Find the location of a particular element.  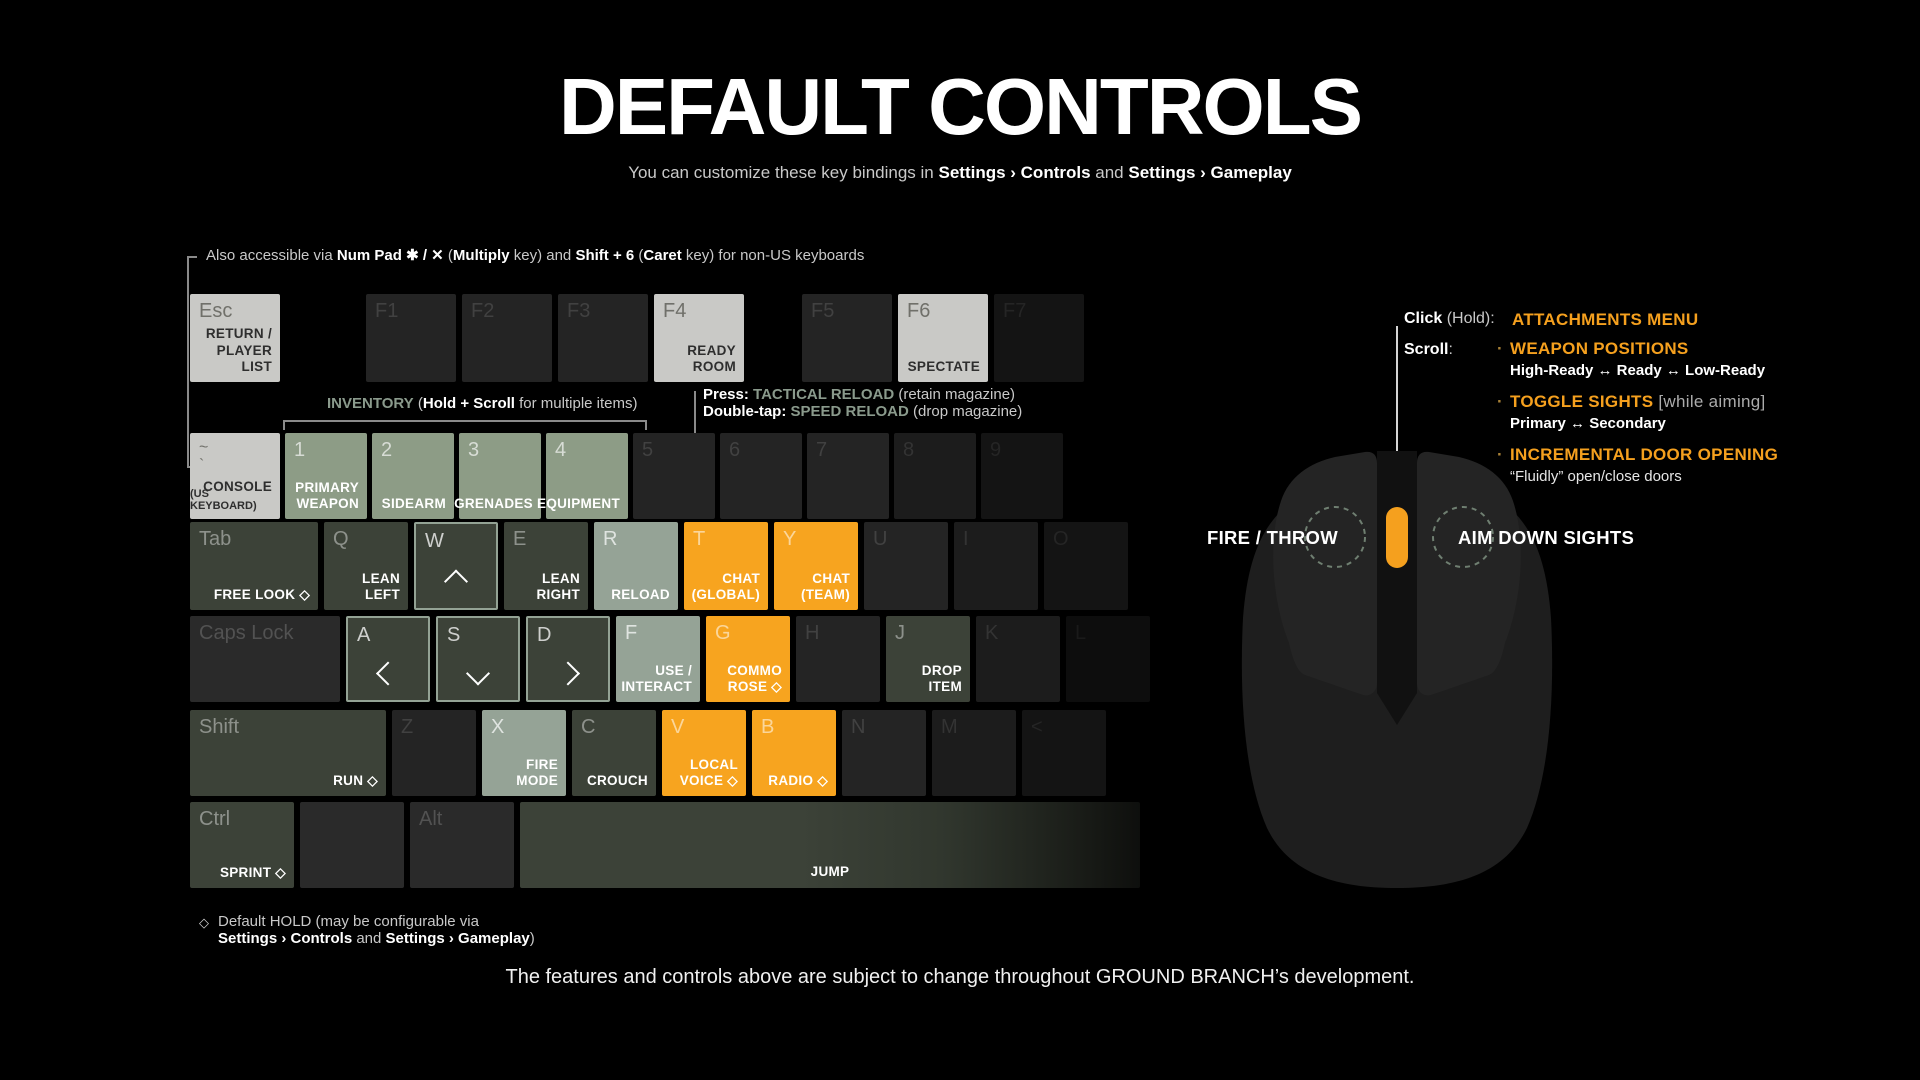

key-h: H is located at coordinates (838, 659).